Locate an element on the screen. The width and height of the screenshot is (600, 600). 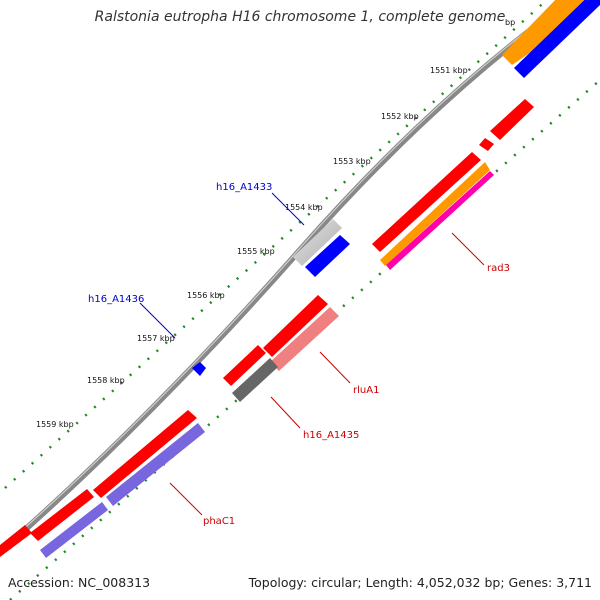
leader-rad3 is located at coordinates (468, 249).